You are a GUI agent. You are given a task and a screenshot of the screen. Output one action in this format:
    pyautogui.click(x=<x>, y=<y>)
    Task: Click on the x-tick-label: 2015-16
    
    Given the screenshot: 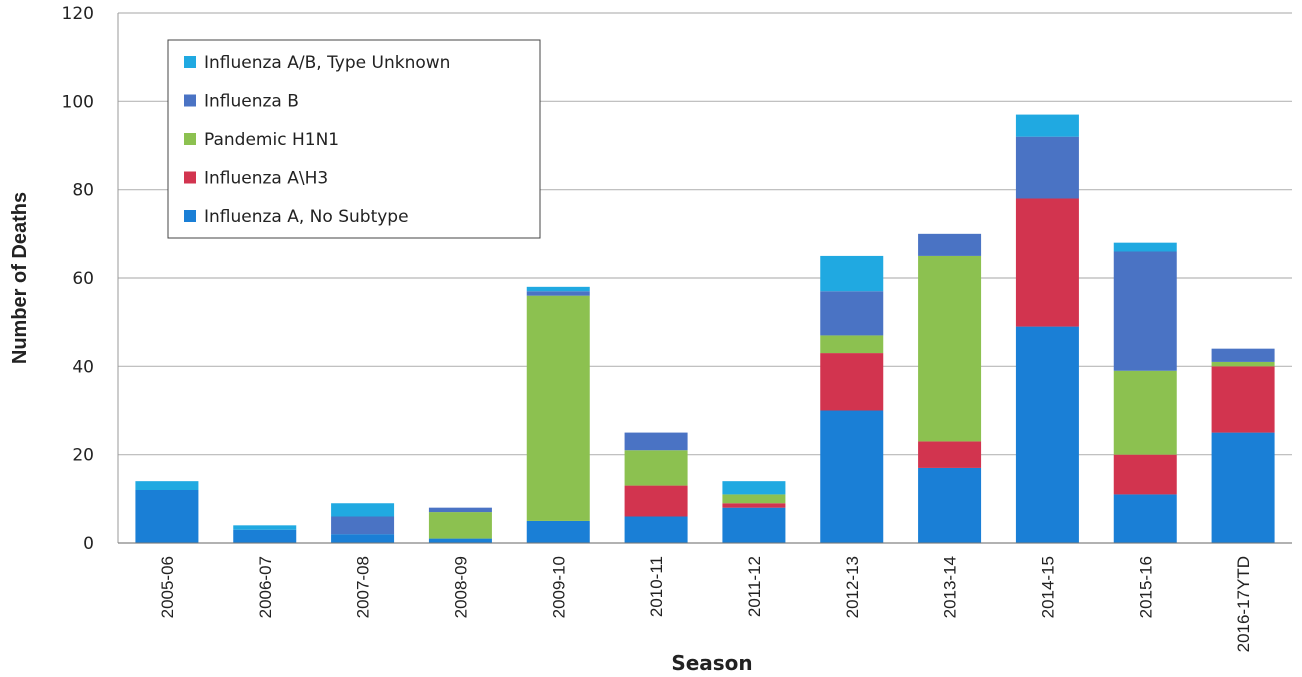 What is the action you would take?
    pyautogui.click(x=1145, y=587)
    